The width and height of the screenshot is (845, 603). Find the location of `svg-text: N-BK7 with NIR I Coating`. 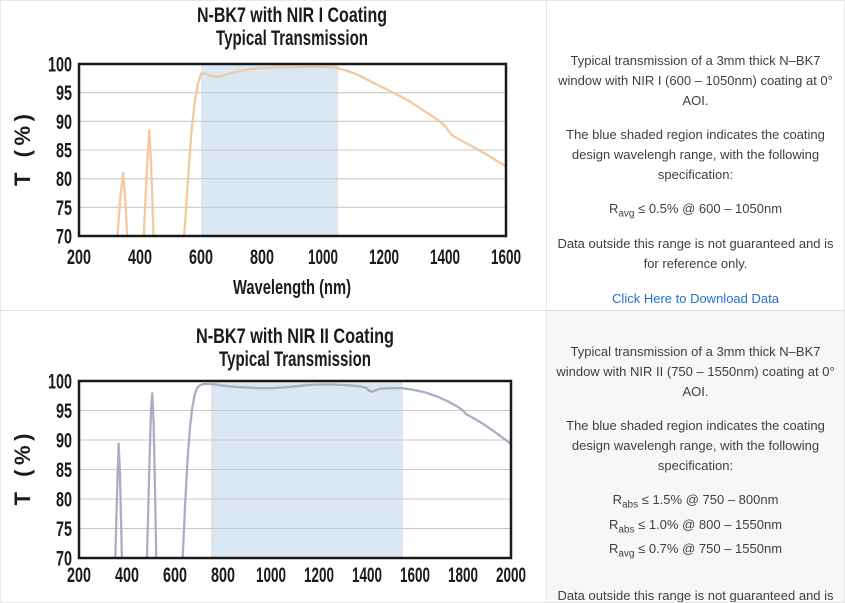

svg-text: N-BK7 with NIR I Coating is located at coordinates (292, 15).